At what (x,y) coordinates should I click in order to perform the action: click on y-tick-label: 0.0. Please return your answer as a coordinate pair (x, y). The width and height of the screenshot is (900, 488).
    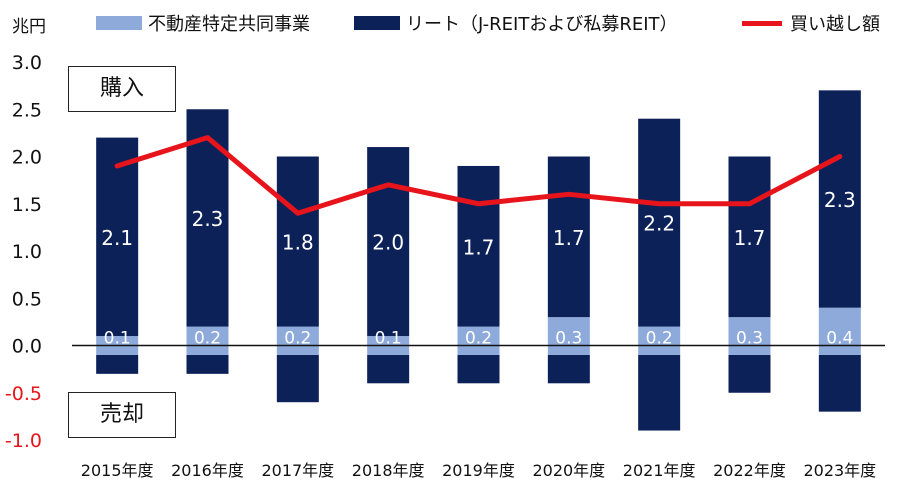
    Looking at the image, I should click on (27, 347).